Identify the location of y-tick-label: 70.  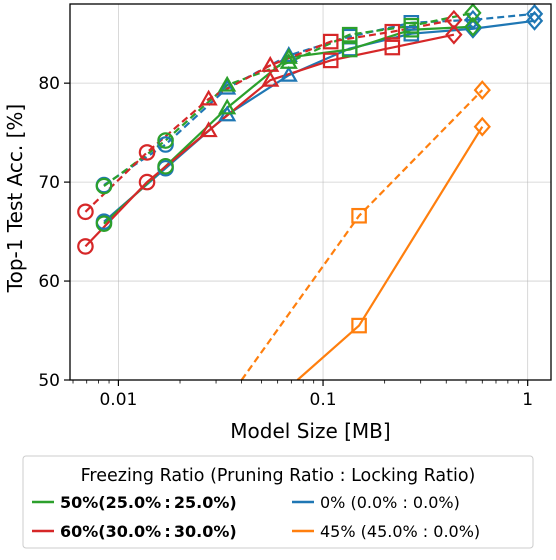
(49, 183).